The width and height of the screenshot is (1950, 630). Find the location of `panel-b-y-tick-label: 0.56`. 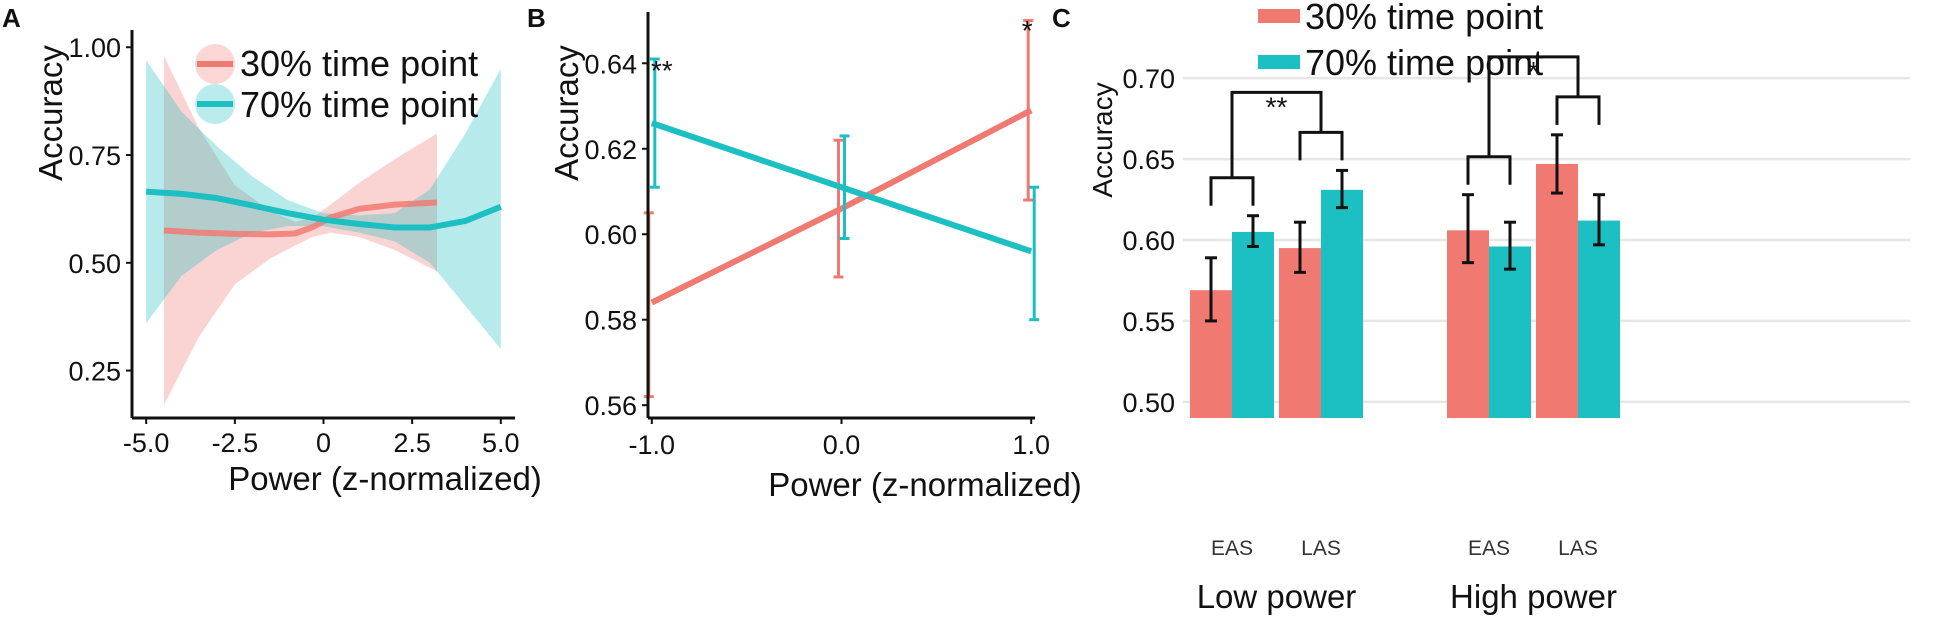

panel-b-y-tick-label: 0.56 is located at coordinates (610, 406).